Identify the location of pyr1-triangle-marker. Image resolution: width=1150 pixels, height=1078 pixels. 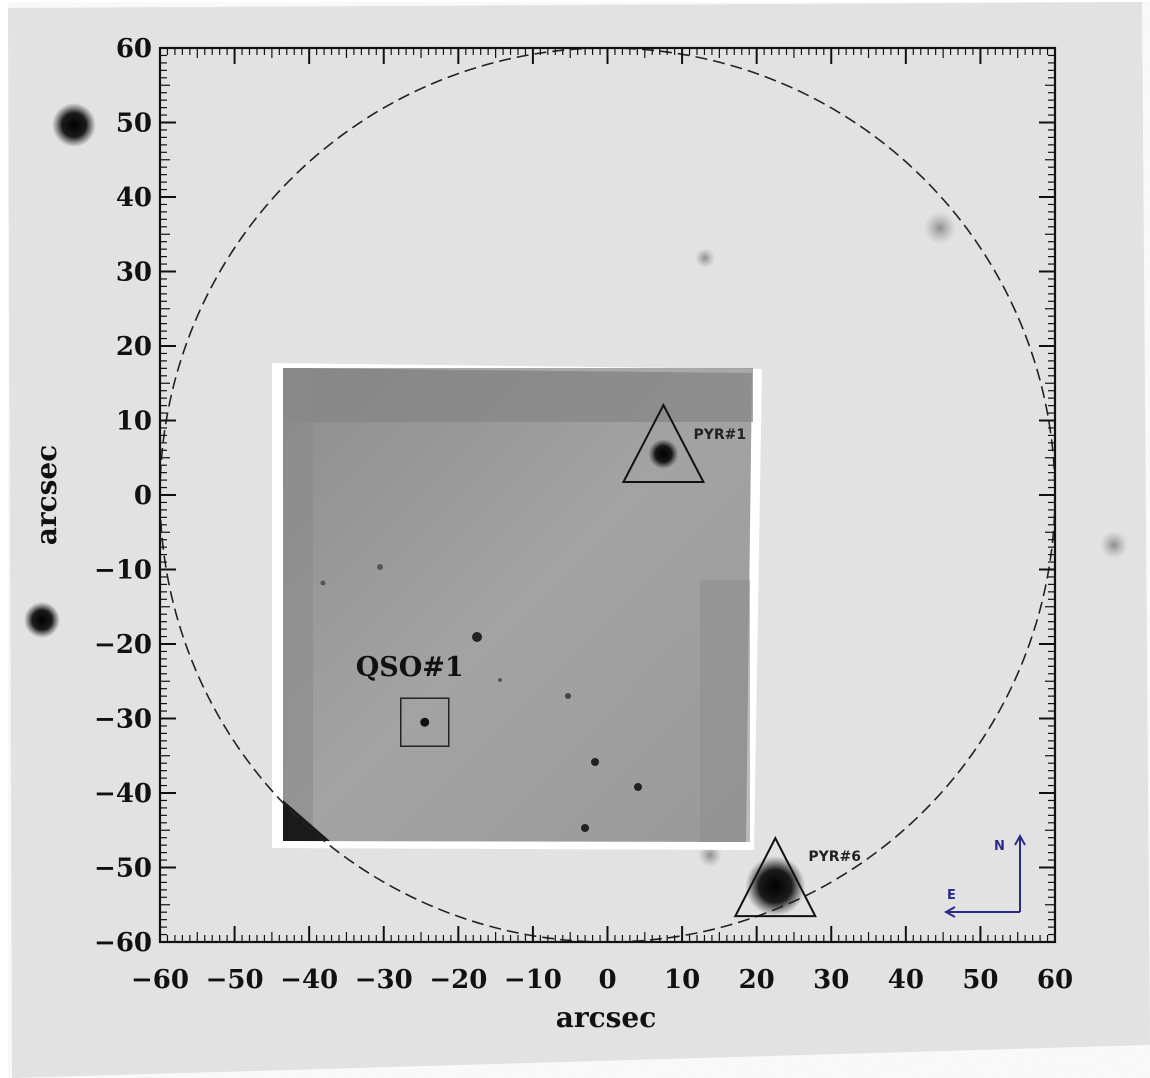
(663, 443).